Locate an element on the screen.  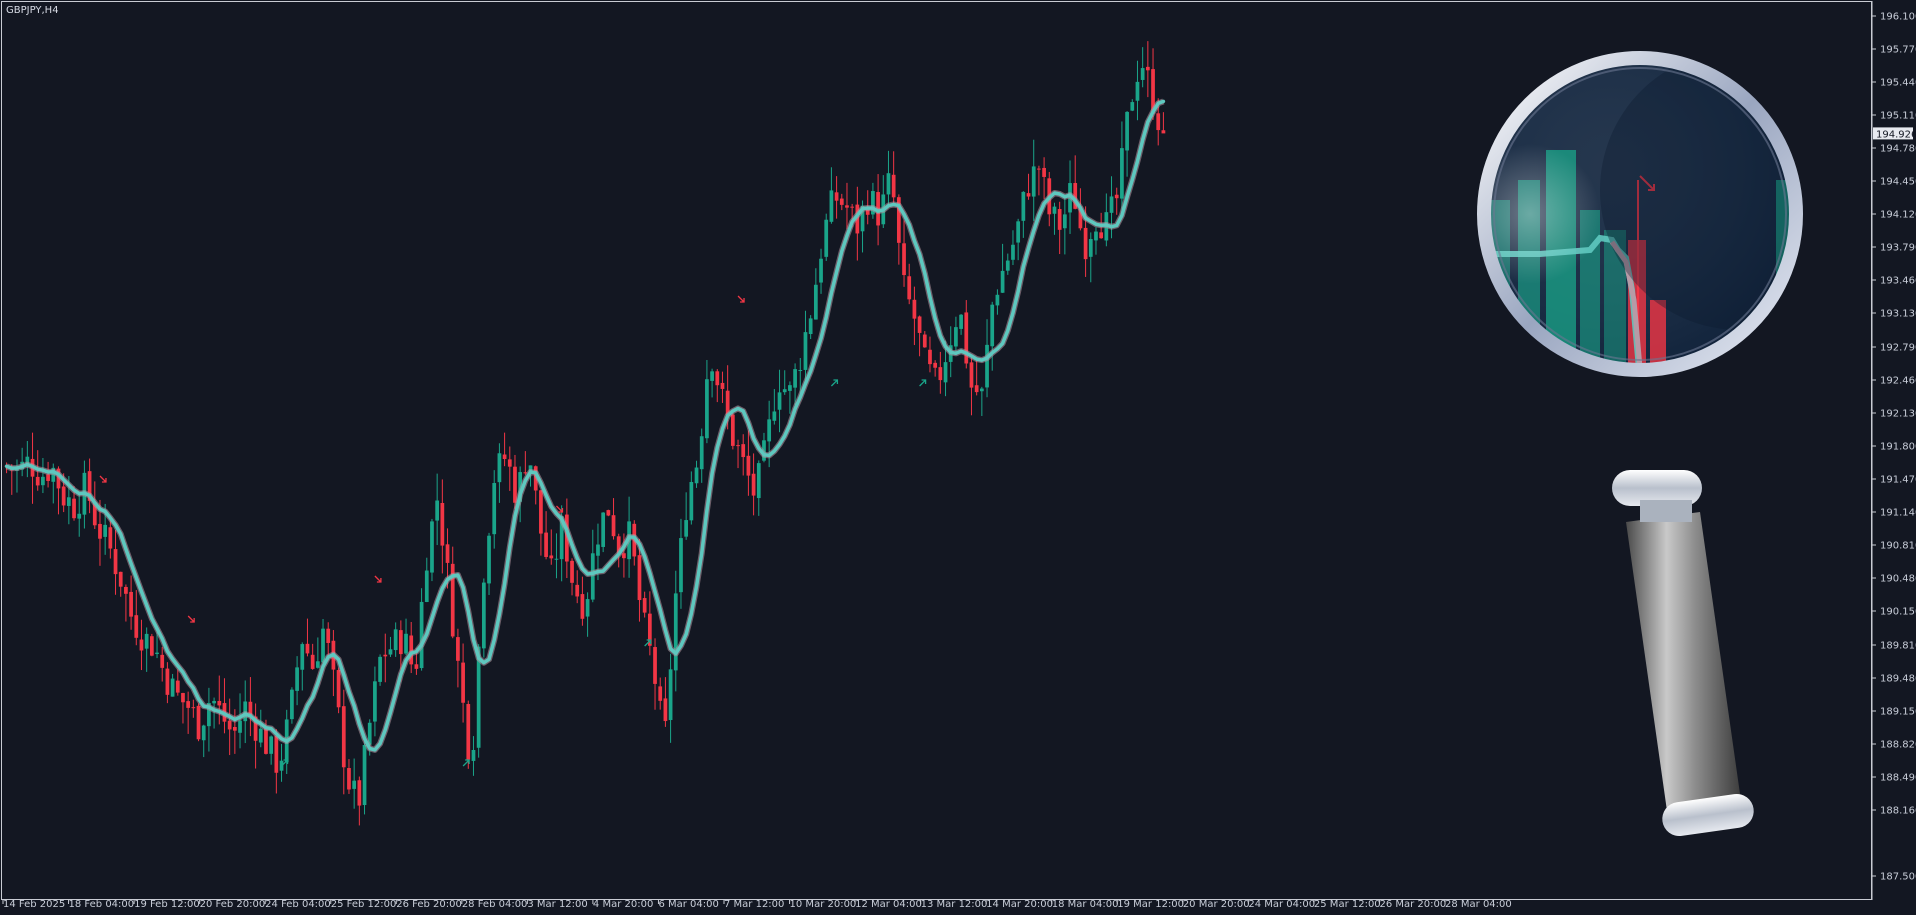
price-tick-label: 190.150 is located at coordinates (1898, 612).